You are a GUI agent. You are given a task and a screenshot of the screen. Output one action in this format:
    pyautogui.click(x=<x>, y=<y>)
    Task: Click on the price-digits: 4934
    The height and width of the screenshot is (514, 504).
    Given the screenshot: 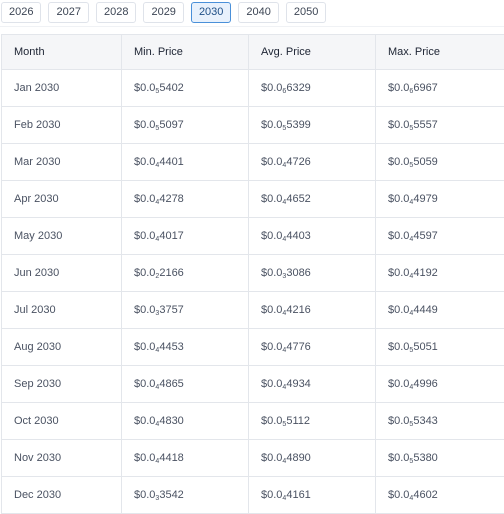 What is the action you would take?
    pyautogui.click(x=298, y=384)
    